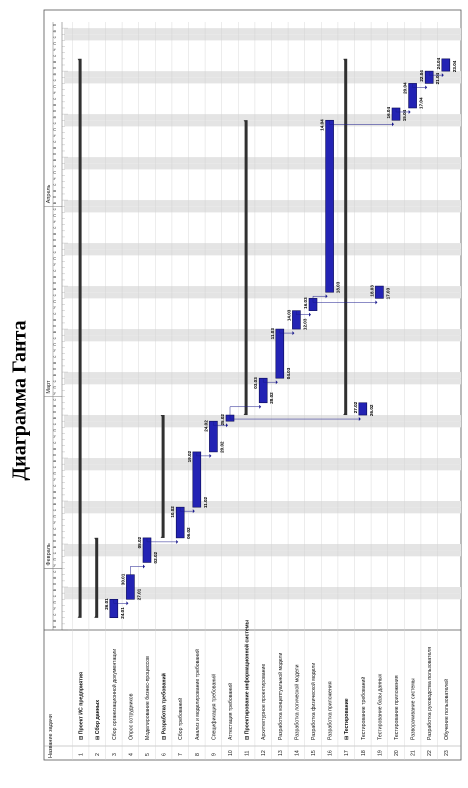  I want to click on task-number: 18, so click(364, 753).